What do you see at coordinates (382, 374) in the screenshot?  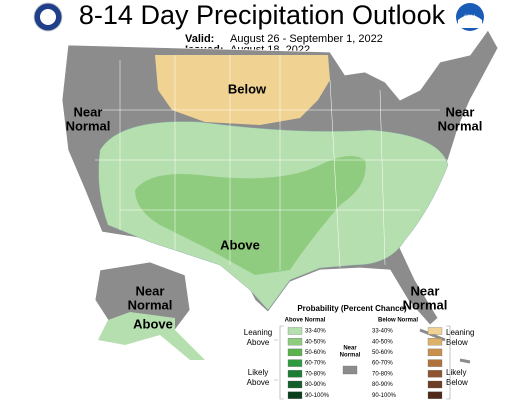 I see `legend-level-below: 70-80%` at bounding box center [382, 374].